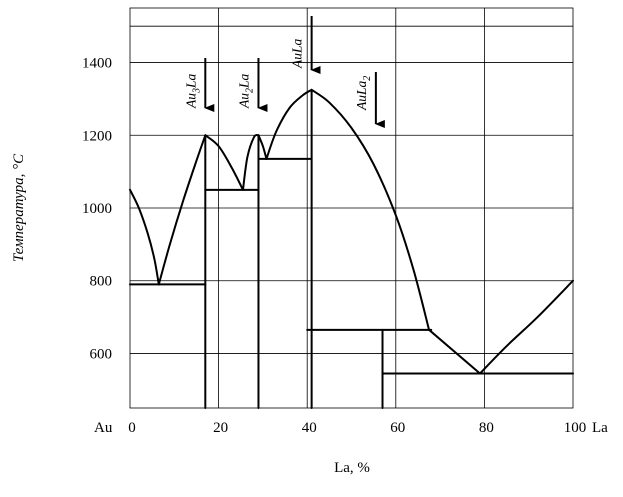 This screenshot has width=623, height=497. Describe the element at coordinates (97, 64) in the screenshot. I see `y-tick-label: 1400` at that location.